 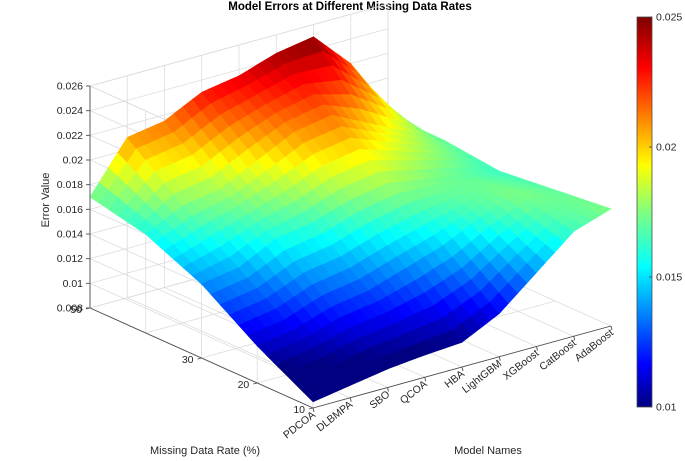 What do you see at coordinates (521, 364) in the screenshot?
I see `model-tick-label: XGBoost` at bounding box center [521, 364].